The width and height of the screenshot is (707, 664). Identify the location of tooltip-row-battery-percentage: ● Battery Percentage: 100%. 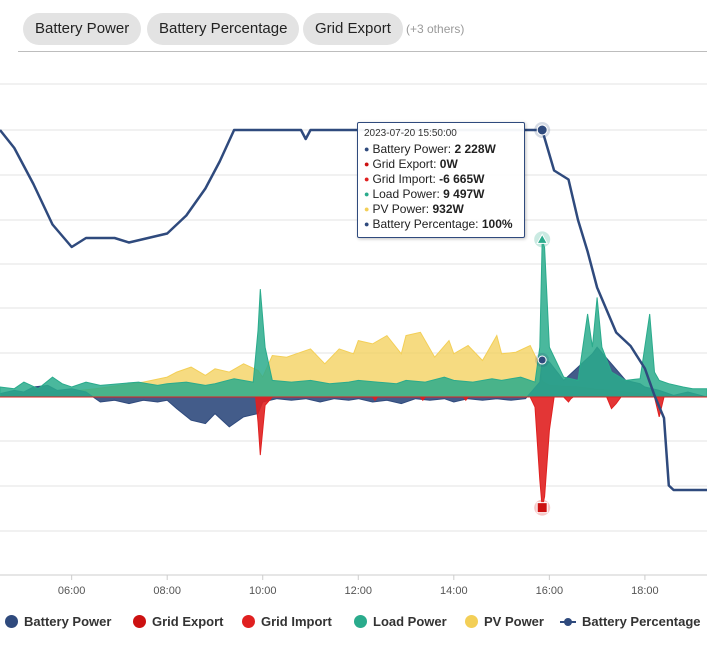
(438, 224).